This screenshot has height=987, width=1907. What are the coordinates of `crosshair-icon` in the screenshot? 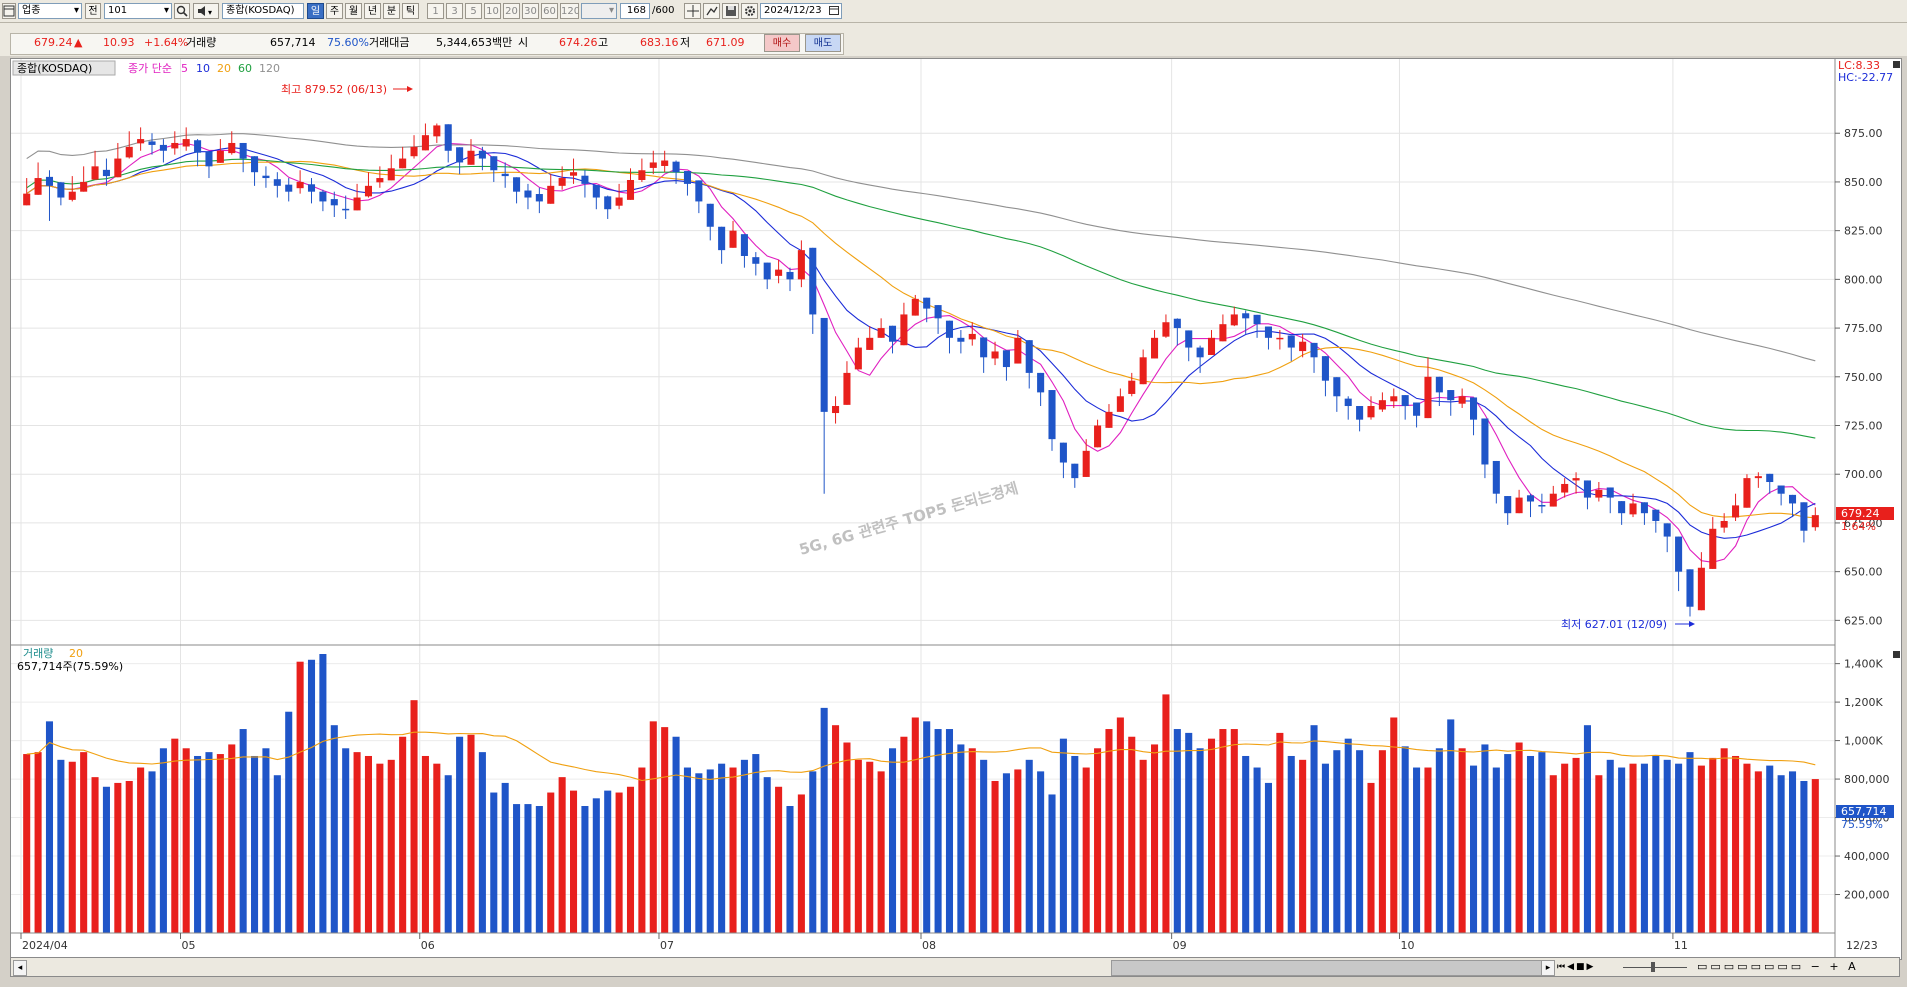 It's located at (692, 11).